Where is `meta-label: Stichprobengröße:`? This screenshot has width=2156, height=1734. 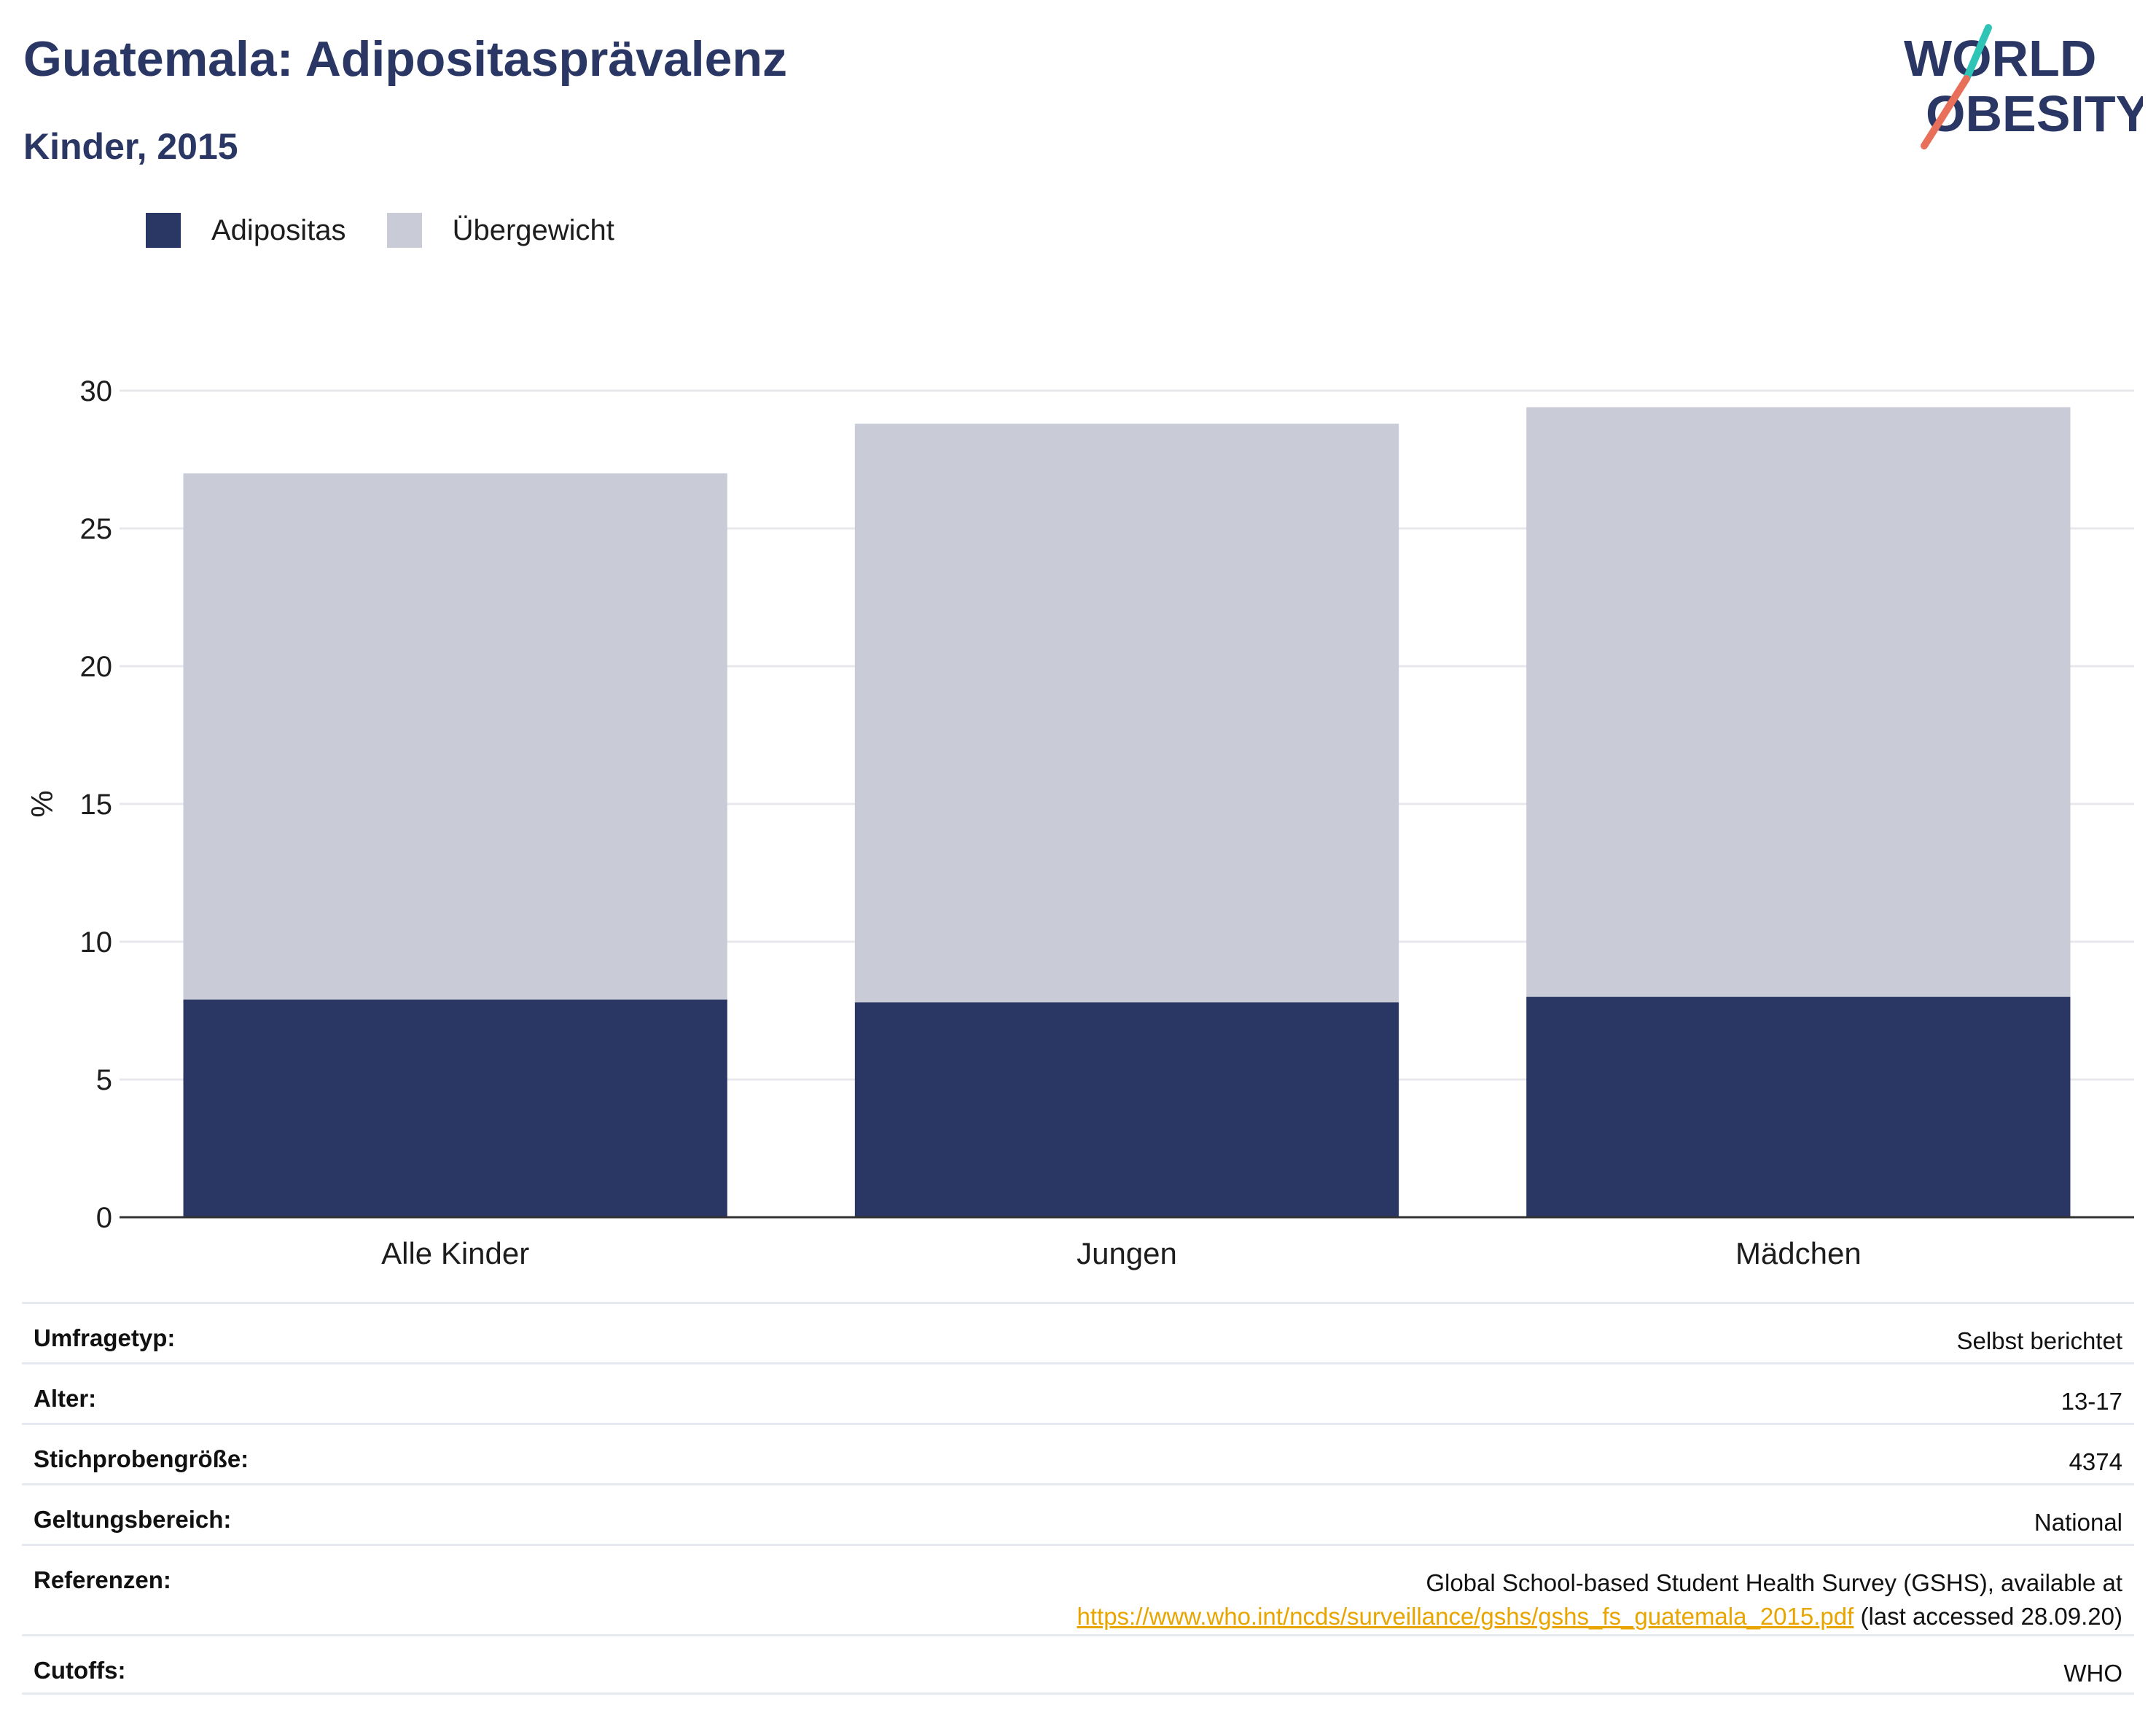 meta-label: Stichprobengröße: is located at coordinates (142, 1459).